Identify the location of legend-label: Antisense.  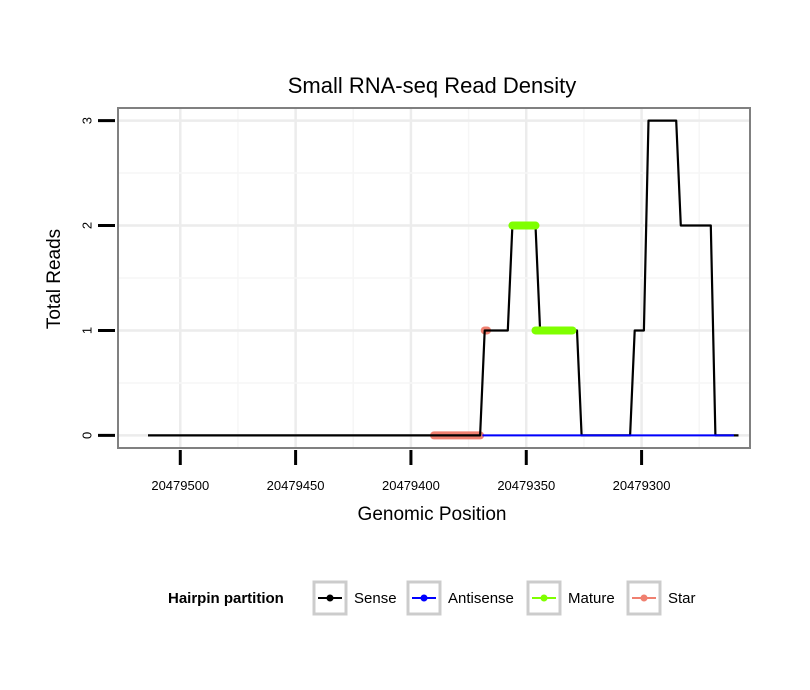
(481, 598).